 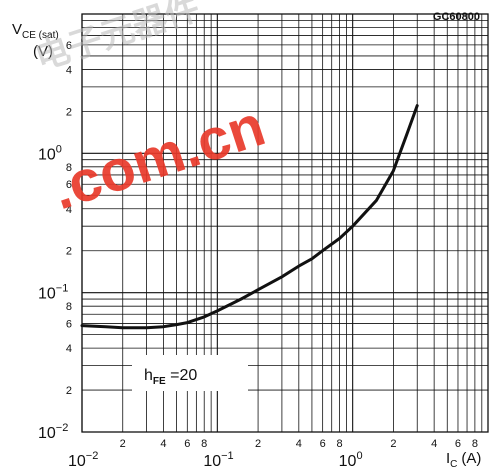 I want to click on y-axis-title-sub: CE (sat), so click(x=40, y=35).